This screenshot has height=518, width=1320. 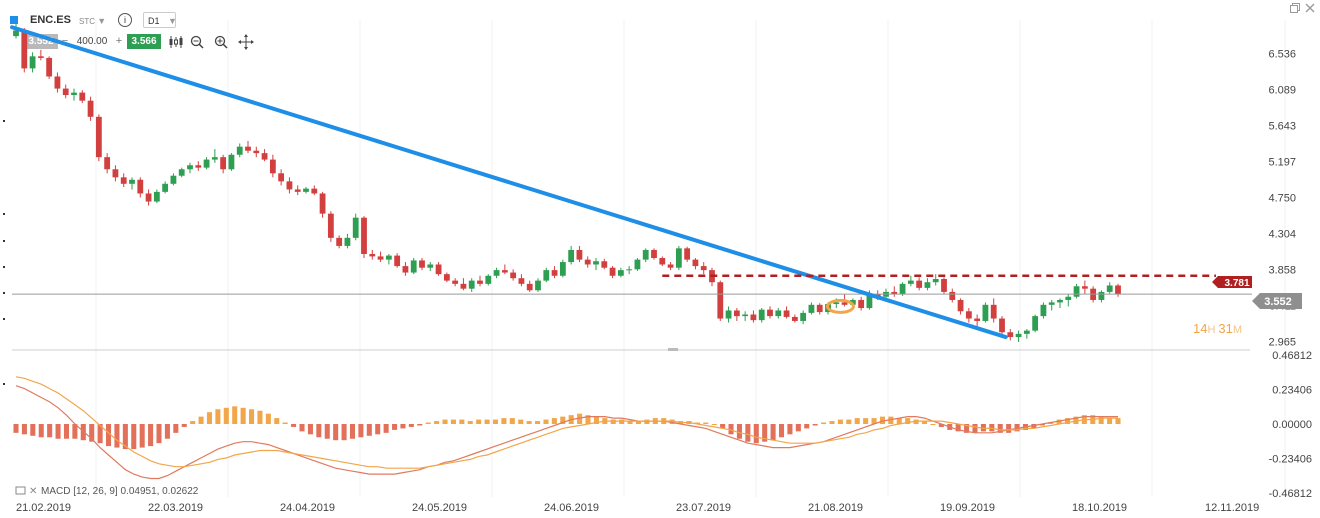 I want to click on date-tick-label: 18.10.2019, so click(x=1099, y=508).